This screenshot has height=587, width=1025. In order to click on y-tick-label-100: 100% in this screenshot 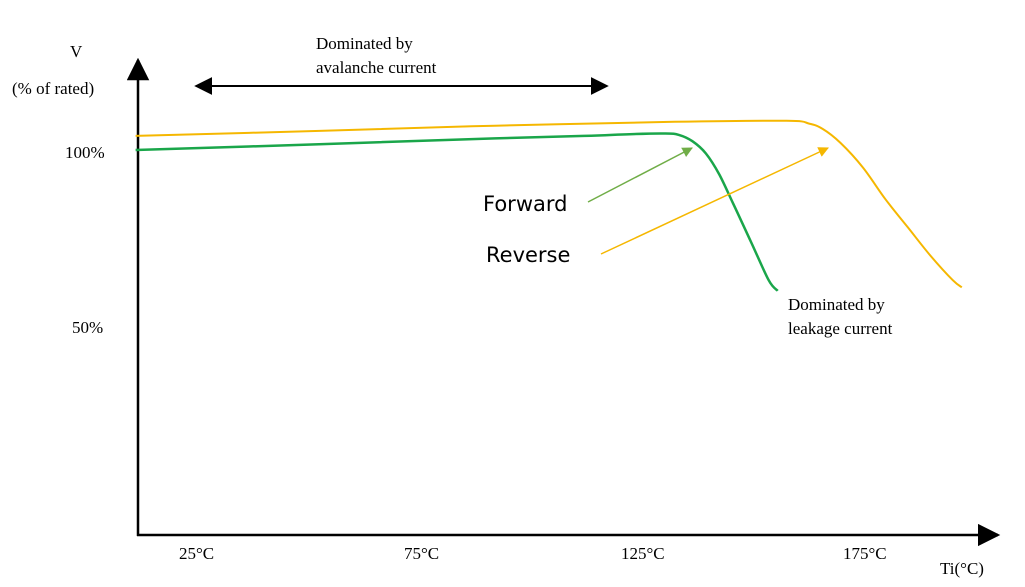, I will do `click(85, 152)`.